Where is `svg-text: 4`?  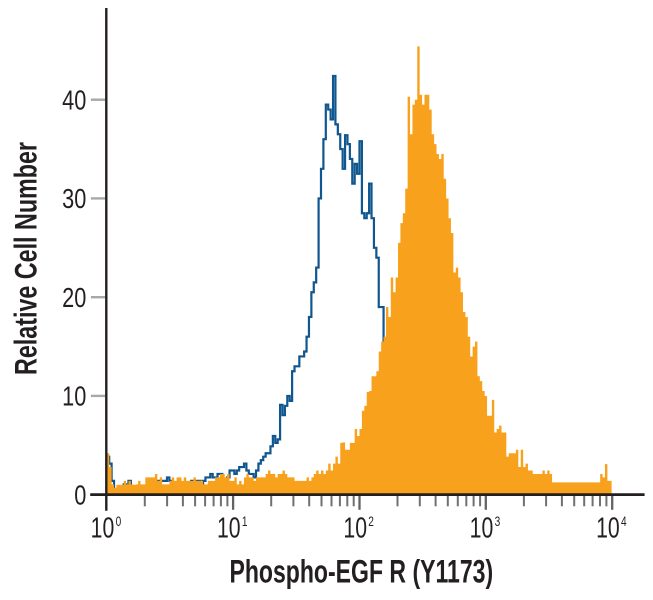
svg-text: 4 is located at coordinates (624, 521).